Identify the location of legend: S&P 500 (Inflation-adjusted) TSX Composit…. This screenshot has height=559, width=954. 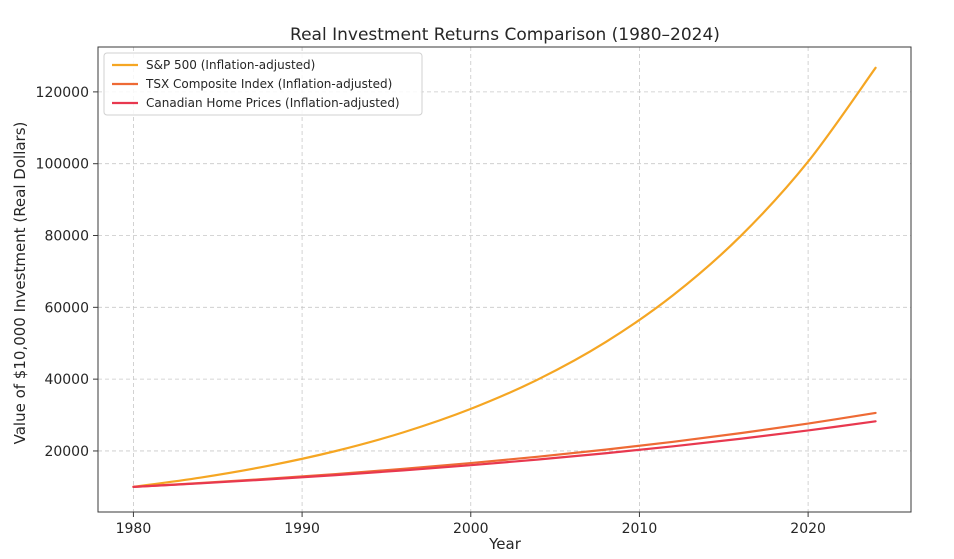
(263, 84).